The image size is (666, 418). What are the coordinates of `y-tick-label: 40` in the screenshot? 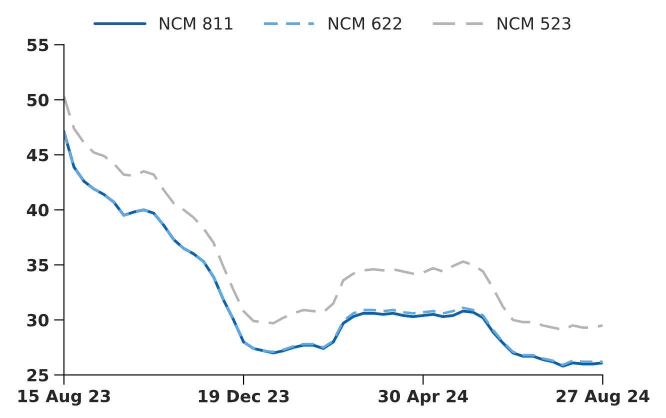 It's located at (37, 210).